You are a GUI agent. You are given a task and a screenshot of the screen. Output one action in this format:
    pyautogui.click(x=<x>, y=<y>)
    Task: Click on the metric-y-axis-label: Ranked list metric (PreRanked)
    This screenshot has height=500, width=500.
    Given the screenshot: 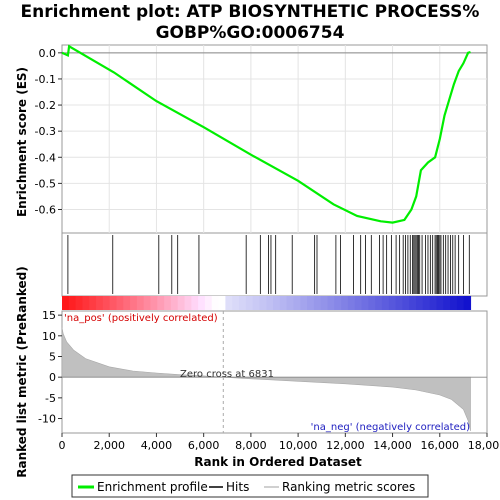 What is the action you would take?
    pyautogui.click(x=22, y=372)
    